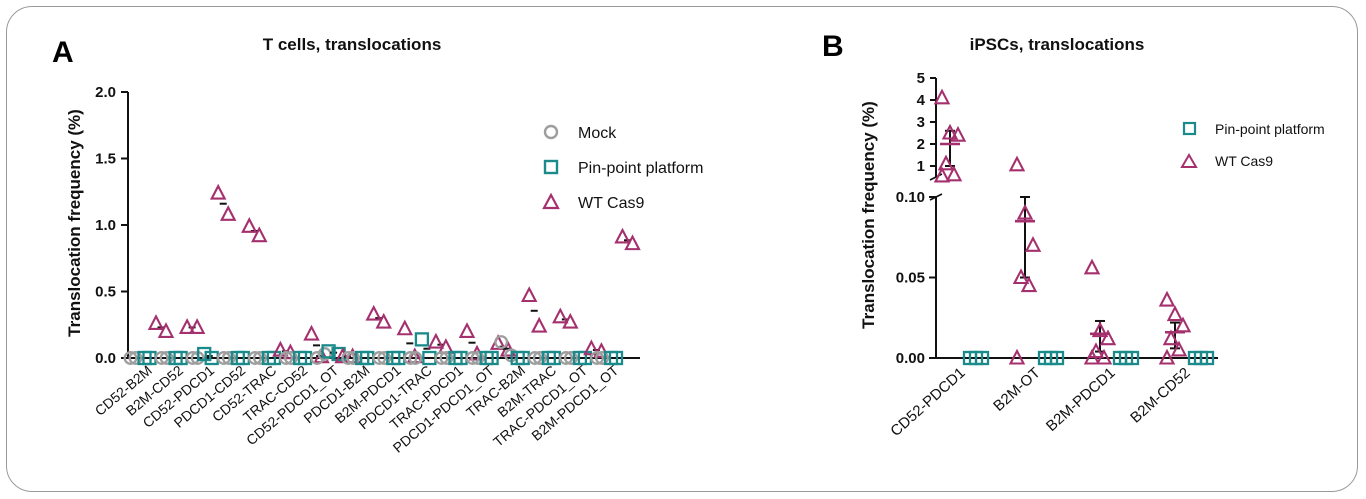 The width and height of the screenshot is (1366, 499). Describe the element at coordinates (910, 197) in the screenshot. I see `panel-b-y-tick-label: 0.10` at that location.